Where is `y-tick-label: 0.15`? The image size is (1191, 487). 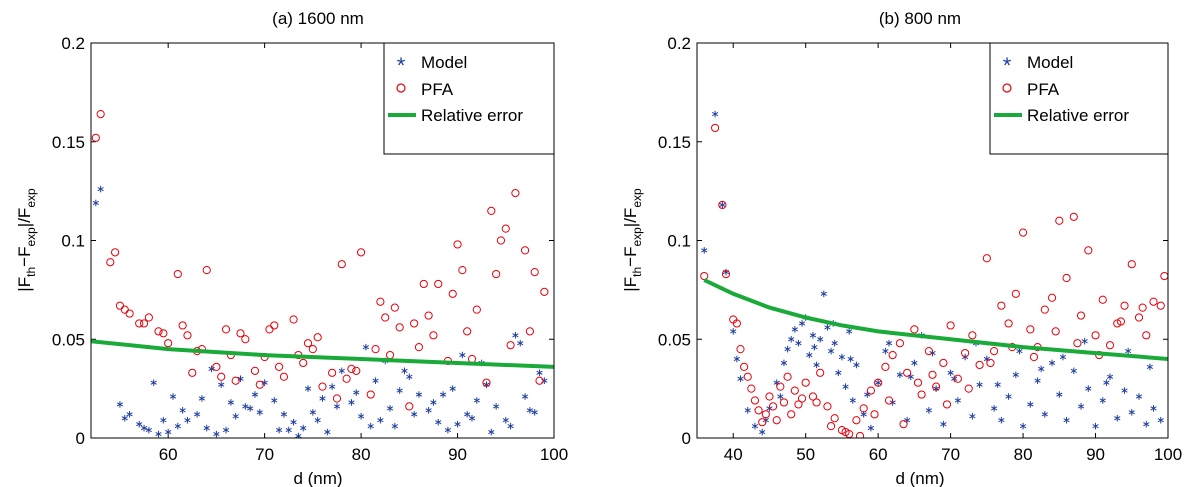 y-tick-label: 0.15 is located at coordinates (674, 142).